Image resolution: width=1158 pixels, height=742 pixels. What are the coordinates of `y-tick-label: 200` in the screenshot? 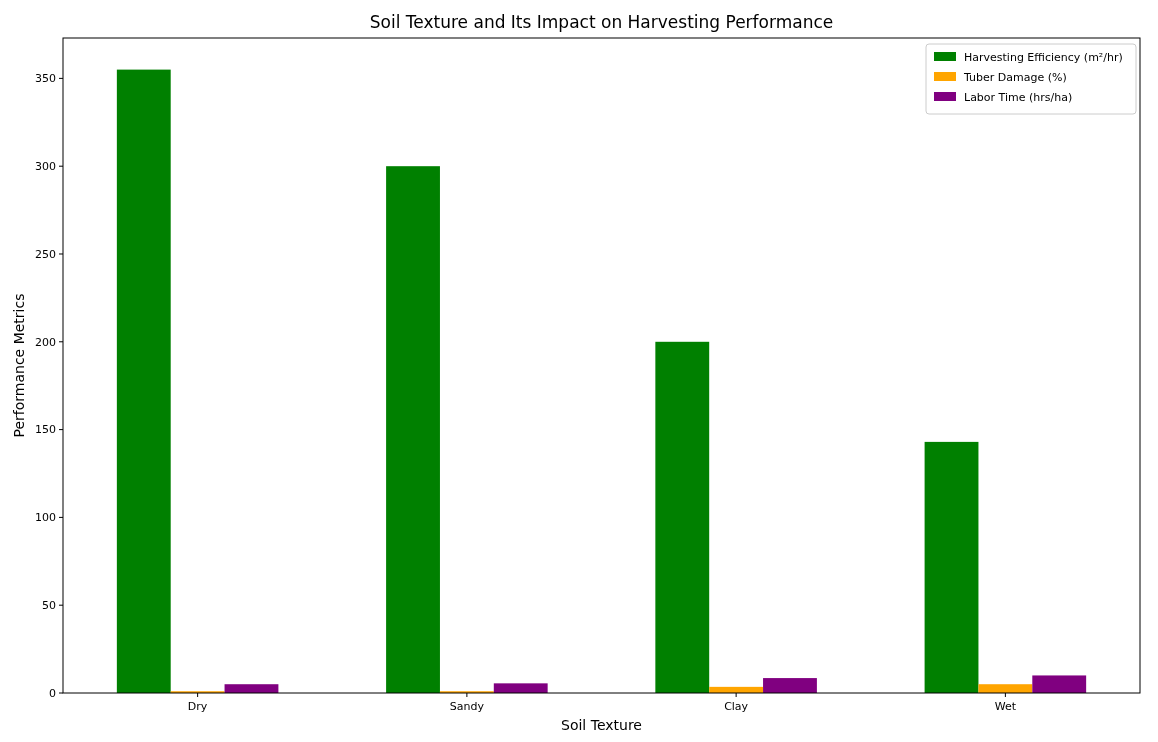 It's located at (45, 342).